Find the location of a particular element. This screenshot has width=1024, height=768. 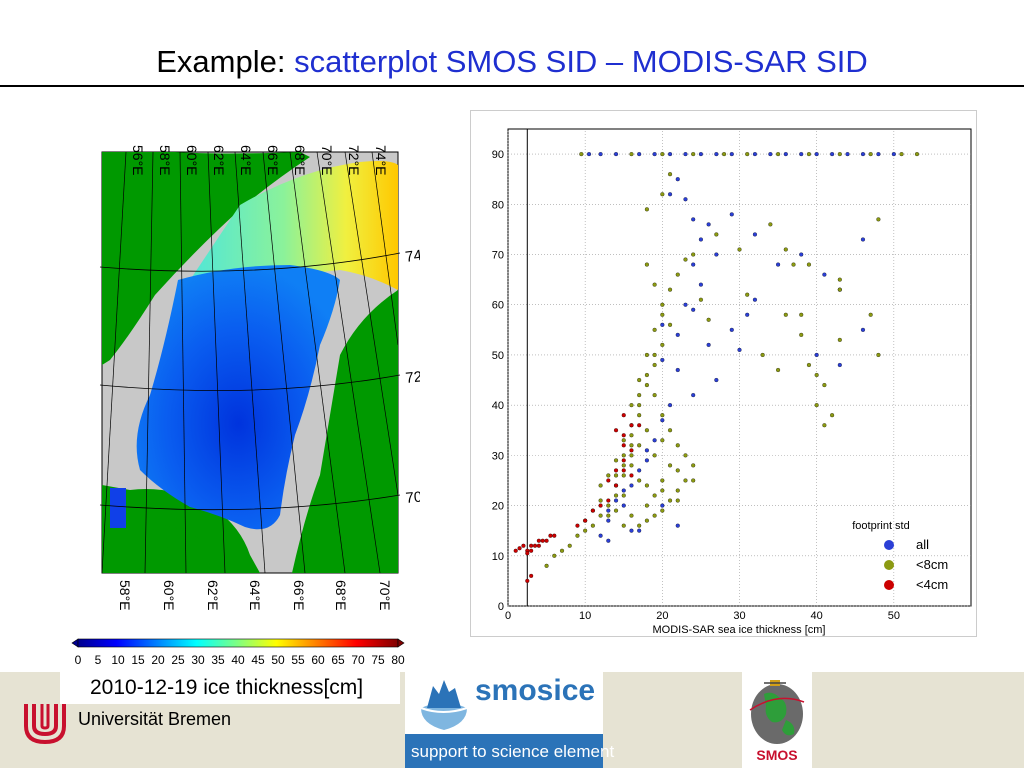

y-tick-label: 40 is located at coordinates (498, 406).